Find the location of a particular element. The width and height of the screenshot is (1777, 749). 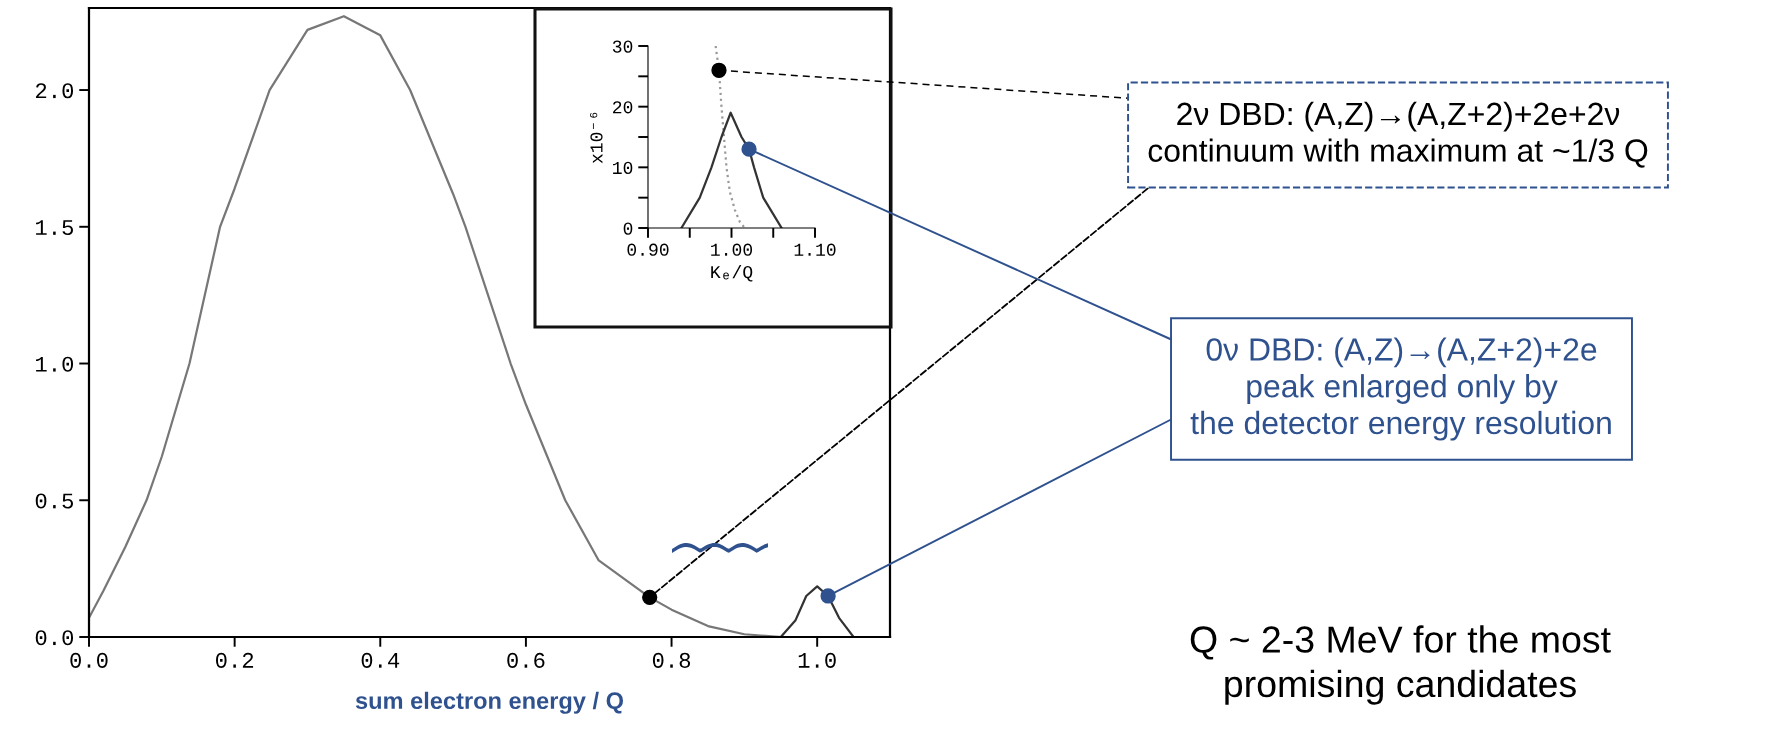

x-tick-label: 0.6 is located at coordinates (526, 660).